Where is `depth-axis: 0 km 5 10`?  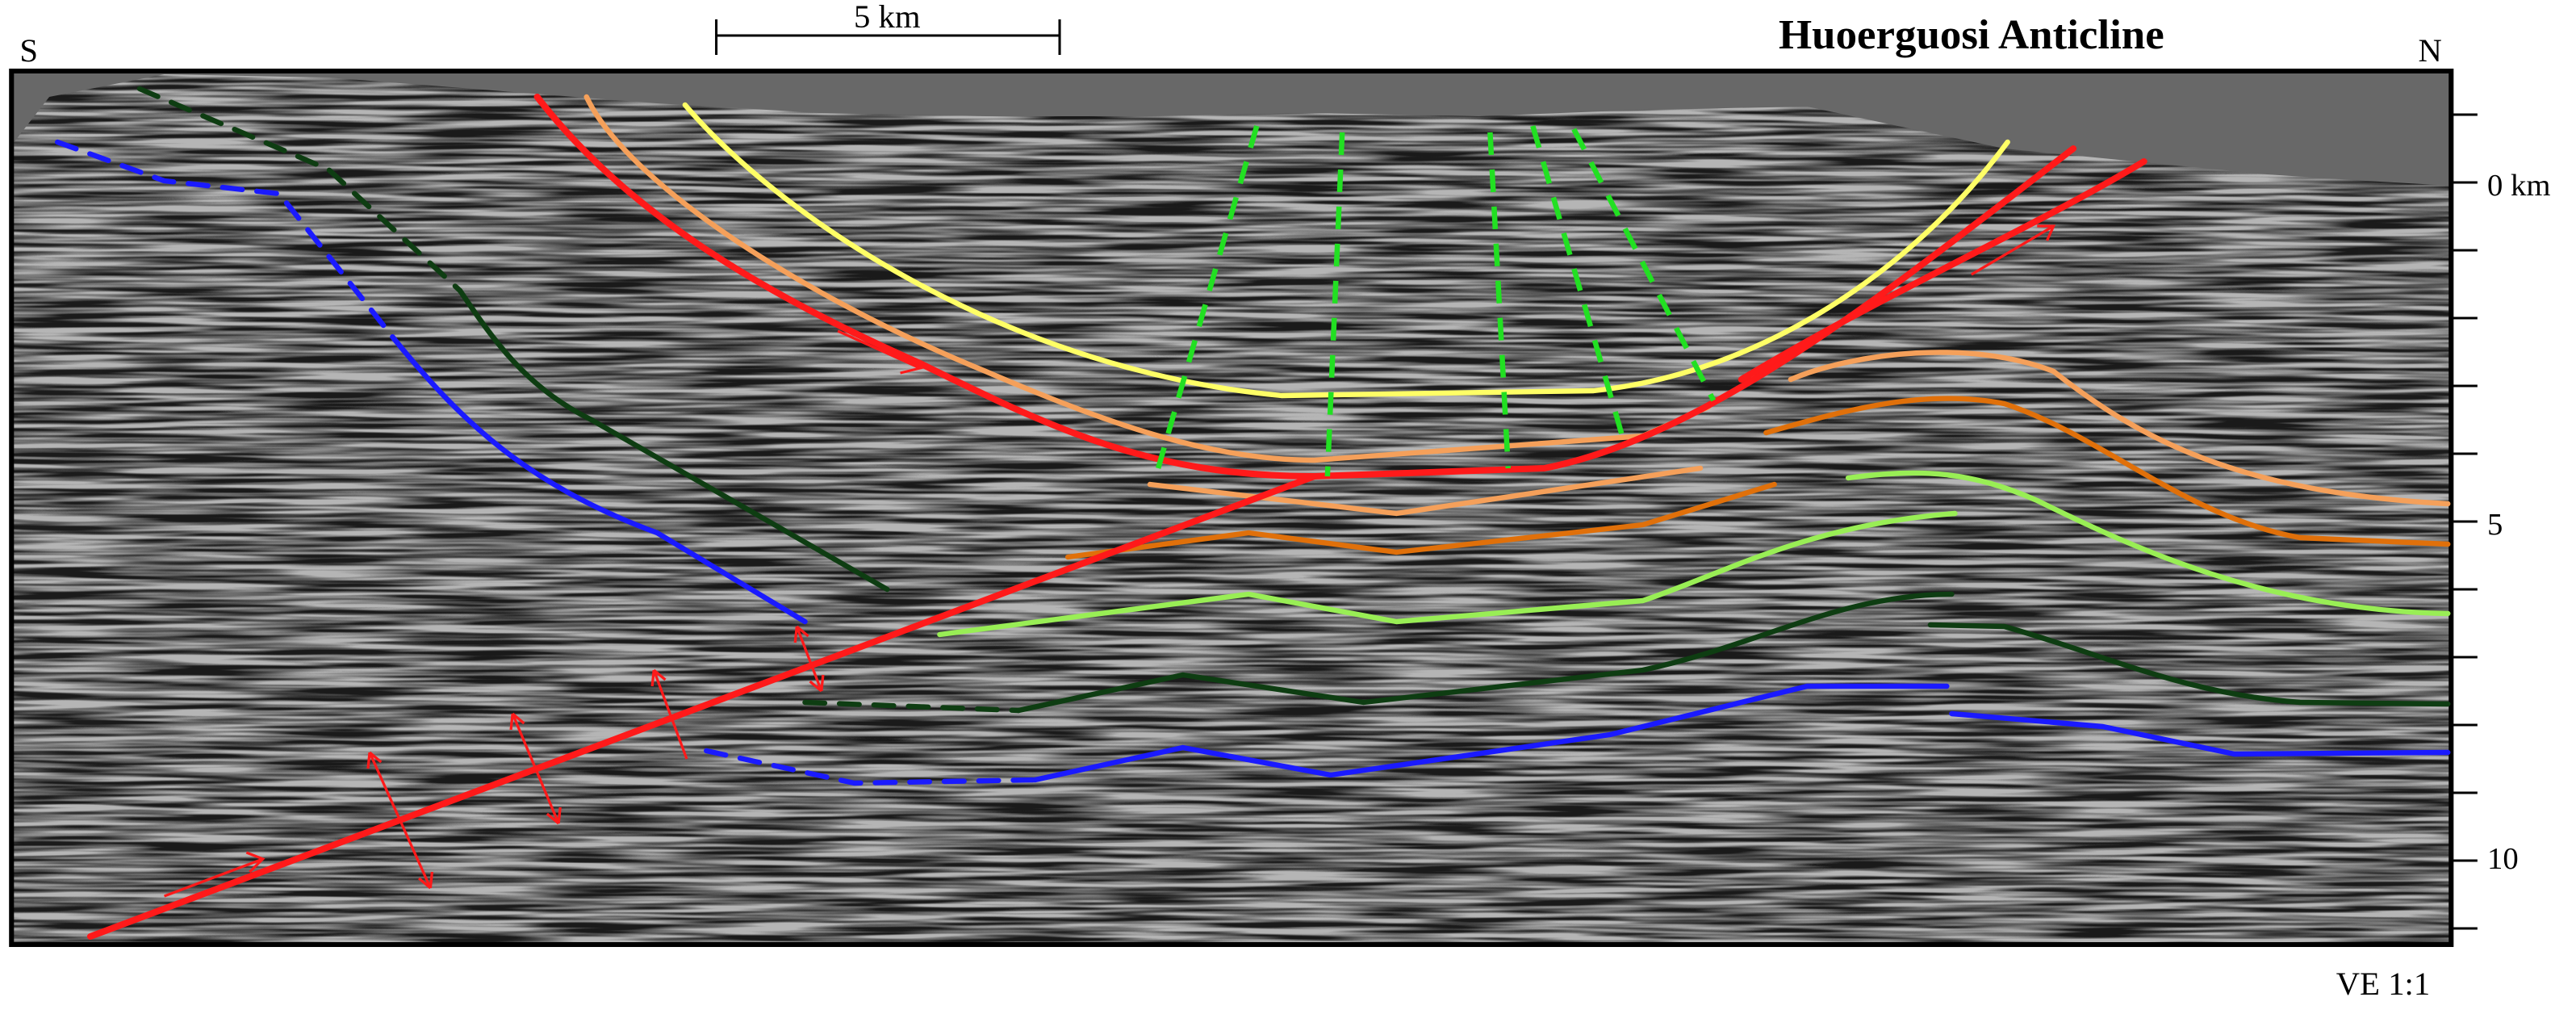 depth-axis: 0 km 5 10 is located at coordinates (2501, 522).